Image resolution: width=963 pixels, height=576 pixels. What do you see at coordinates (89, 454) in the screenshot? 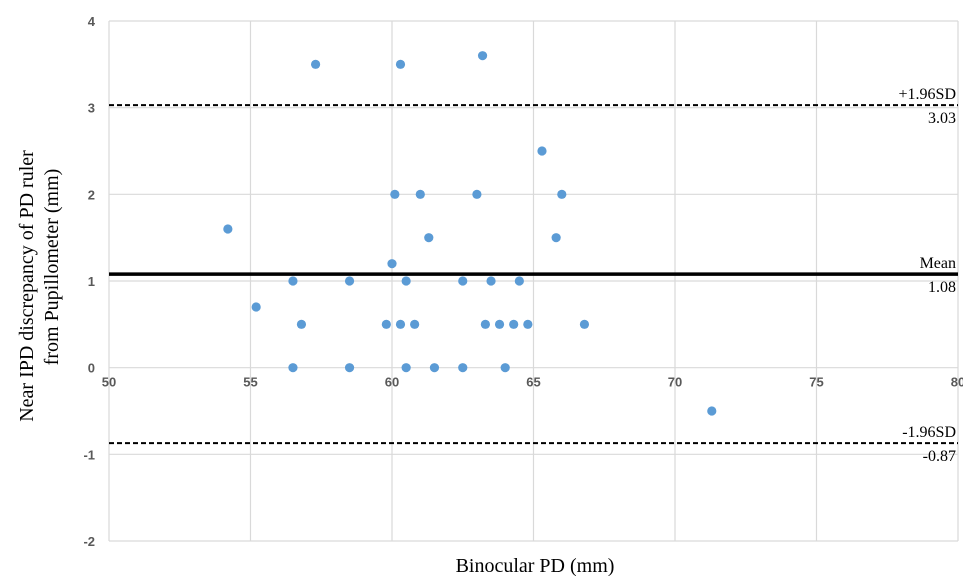
I see `y-tick-label: -1` at bounding box center [89, 454].